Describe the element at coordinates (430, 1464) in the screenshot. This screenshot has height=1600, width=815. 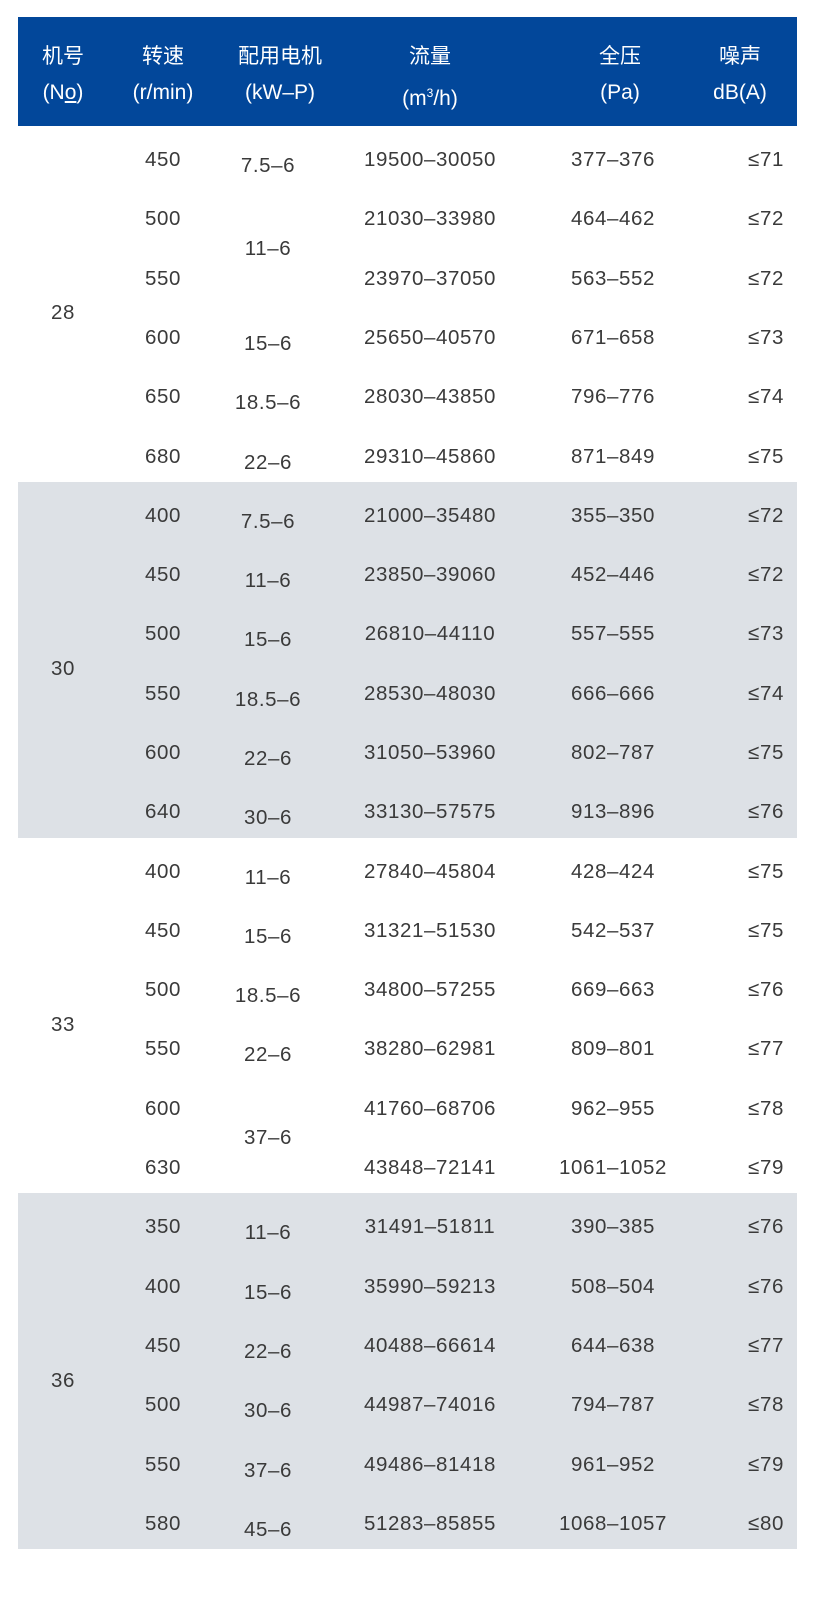
I see `flow-cell: 49486–81418` at that location.